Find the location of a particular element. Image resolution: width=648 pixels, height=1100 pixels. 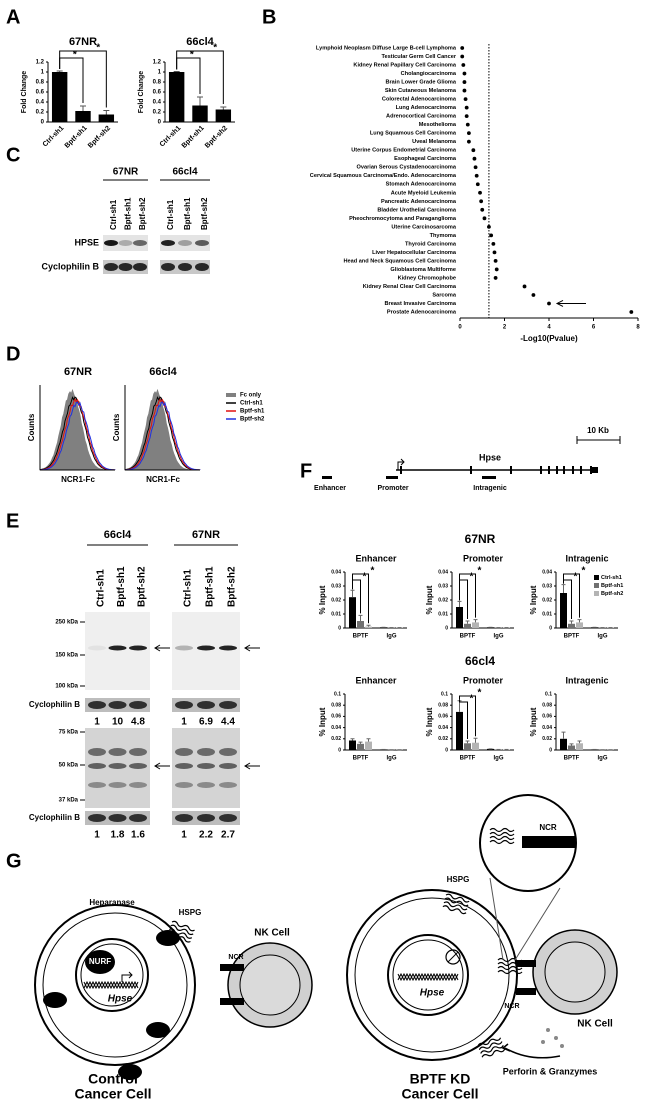

x-tick-label: BPTF is located at coordinates (572, 637).